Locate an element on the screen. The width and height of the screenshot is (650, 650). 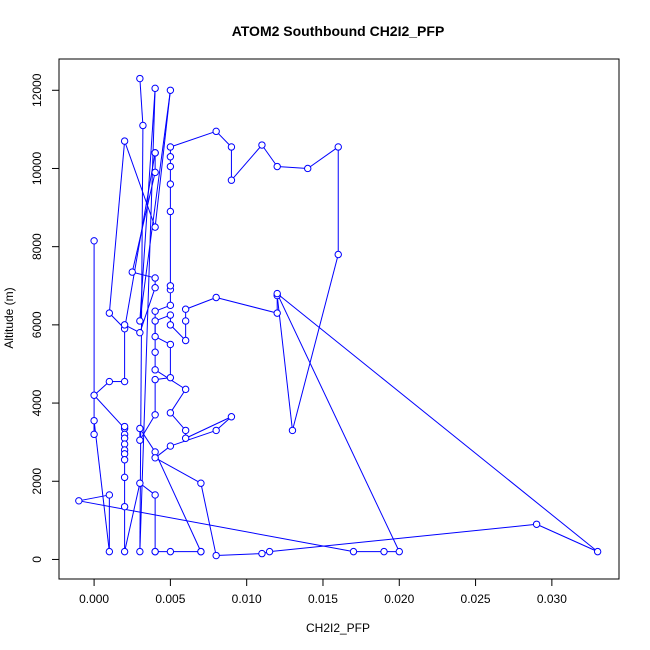
x-axis: 0.000 0.005 0.010 0.015 0.020 0.025 0.030 is located at coordinates (323, 592).